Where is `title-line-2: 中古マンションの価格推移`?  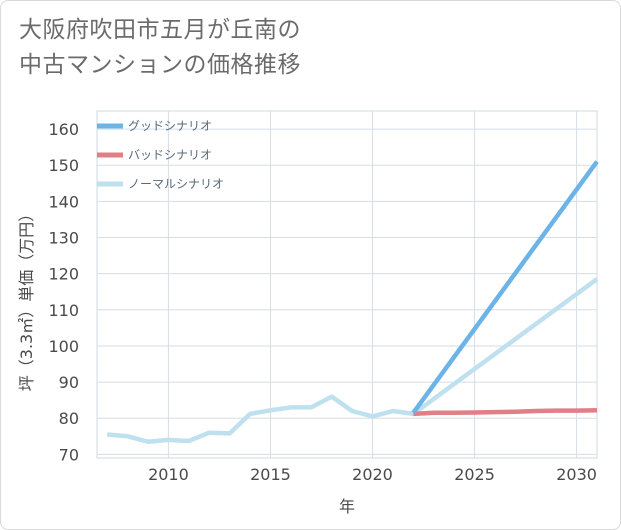
title-line-2: 中古マンションの価格推移 is located at coordinates (160, 65).